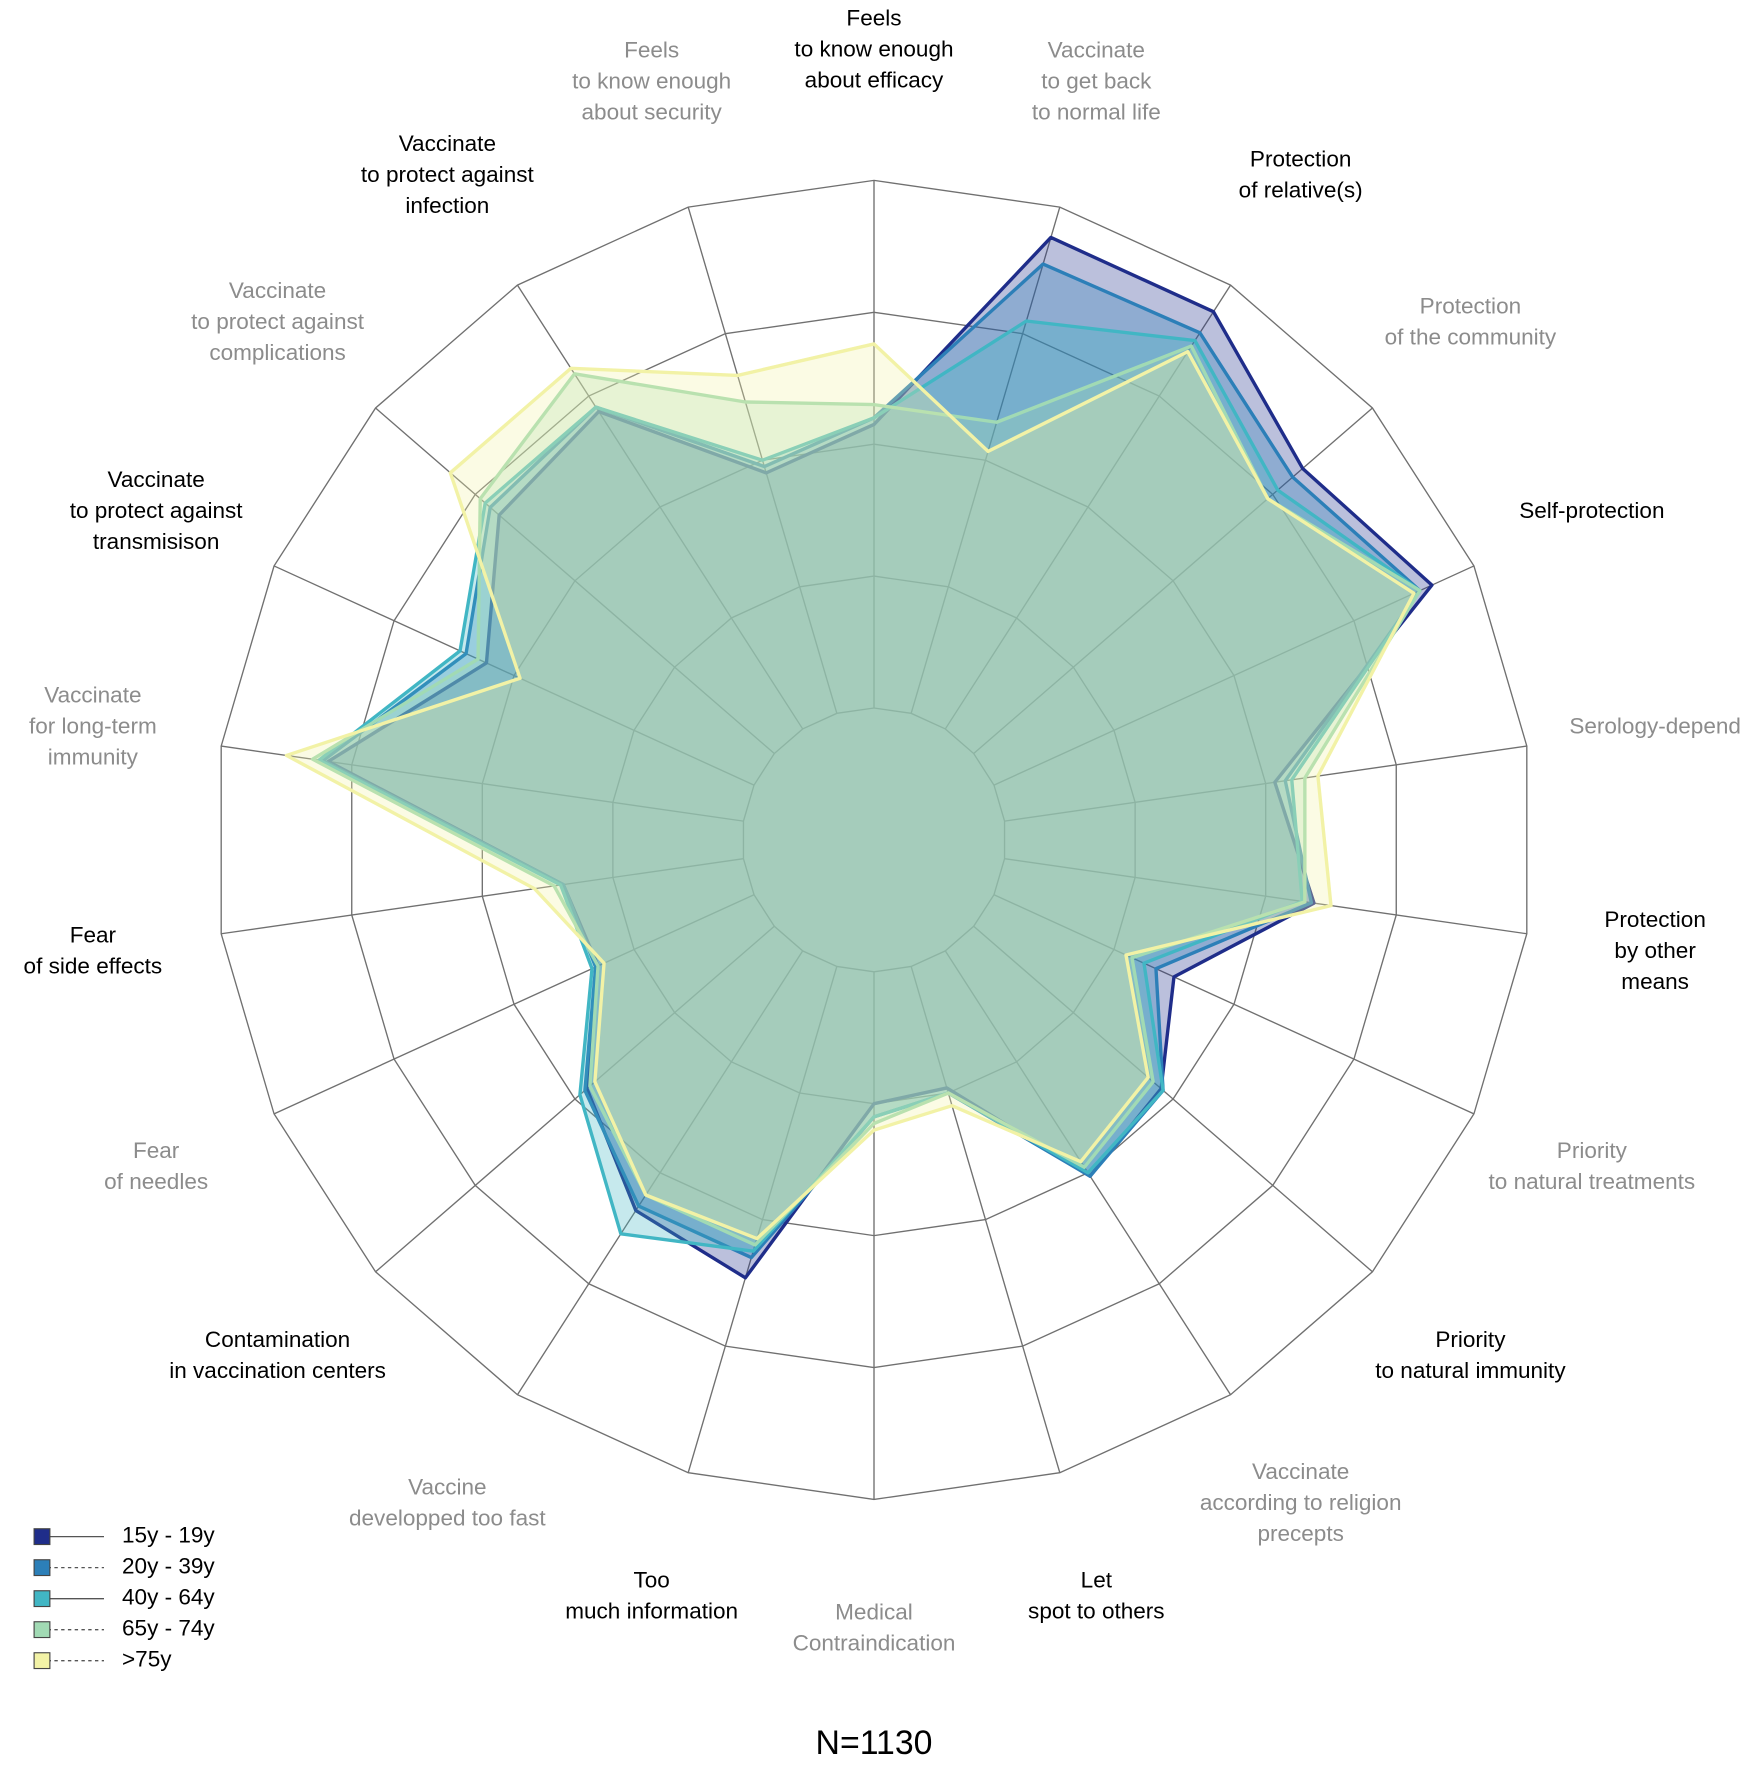 The image size is (1748, 1770). Describe the element at coordinates (168, 1597) in the screenshot. I see `legend-label: 40y - 64y` at that location.